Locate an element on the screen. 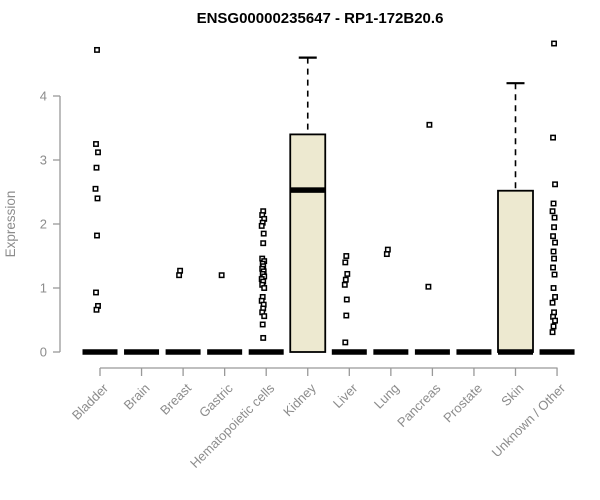 The width and height of the screenshot is (600, 500). median-bar-skin is located at coordinates (515, 352).